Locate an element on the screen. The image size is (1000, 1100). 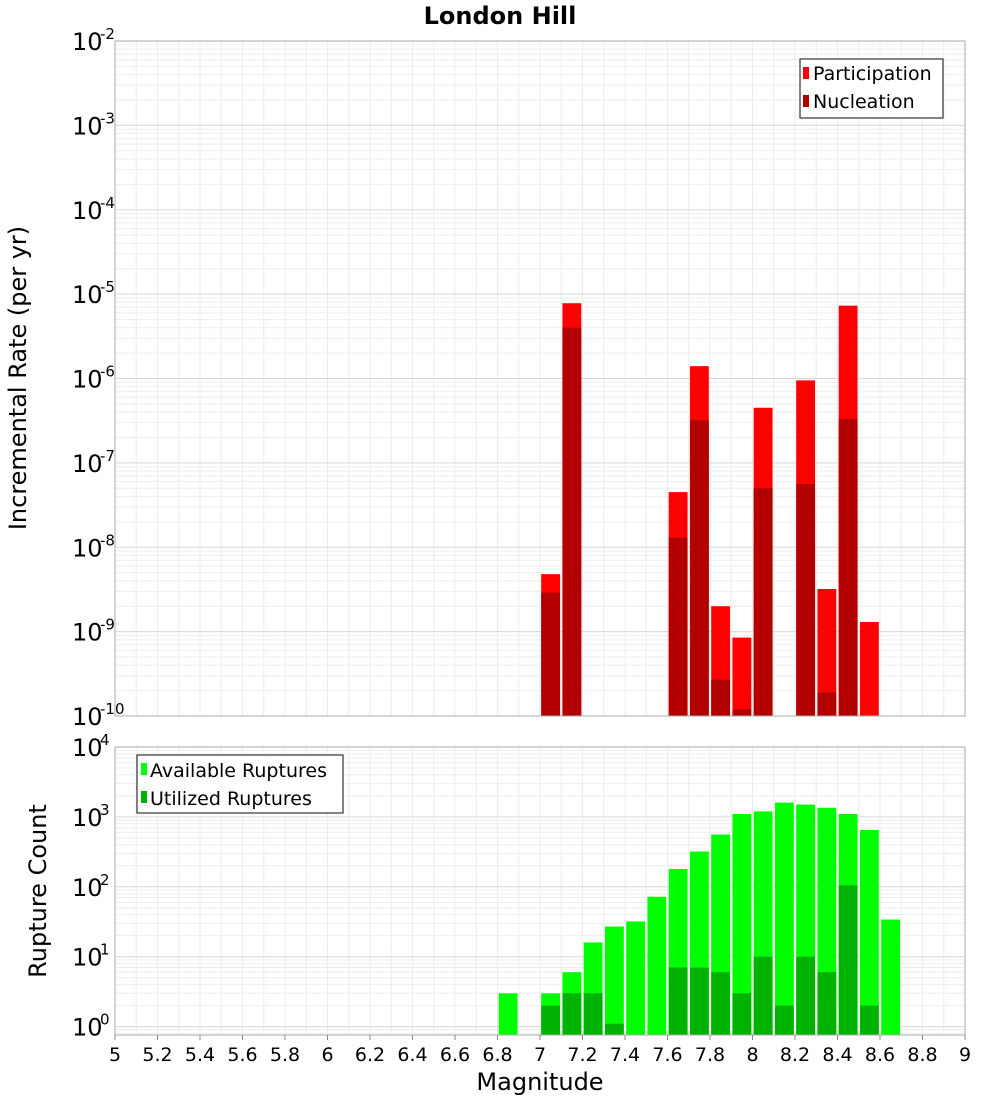
x-tick-label: 8.2 is located at coordinates (795, 1055).